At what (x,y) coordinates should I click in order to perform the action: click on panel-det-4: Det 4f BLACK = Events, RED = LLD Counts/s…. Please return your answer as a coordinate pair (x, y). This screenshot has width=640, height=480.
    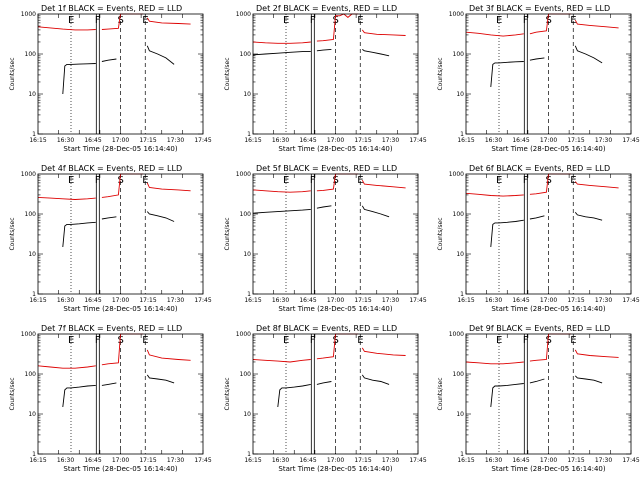
    Looking at the image, I should click on (110, 238).